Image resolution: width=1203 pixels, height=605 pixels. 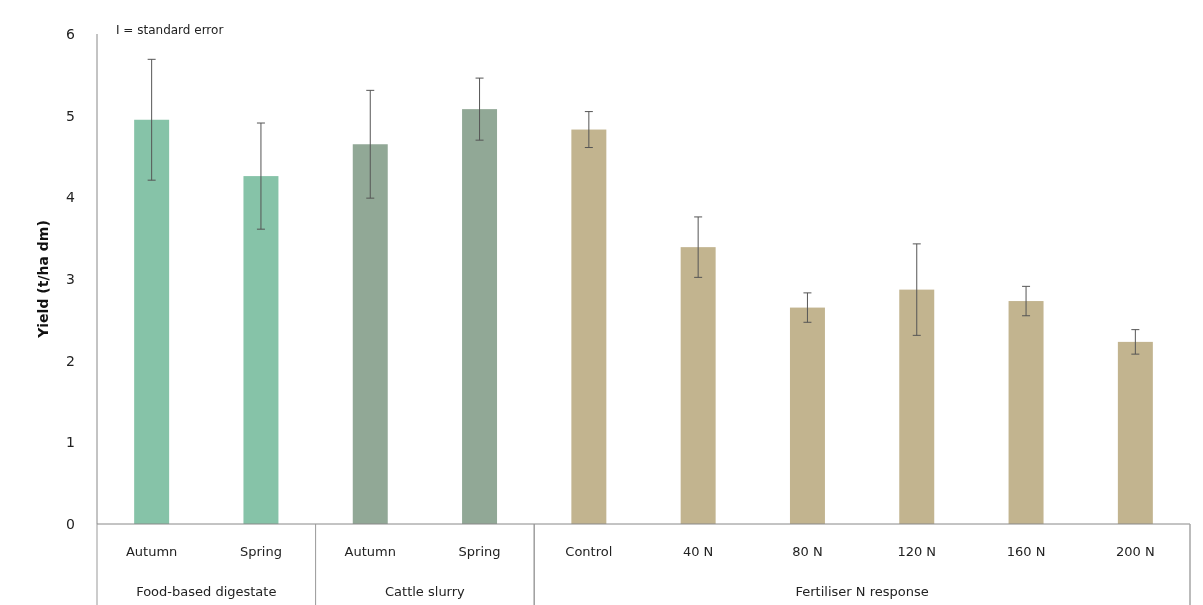 I want to click on y-tick-label: 3, so click(x=70, y=278).